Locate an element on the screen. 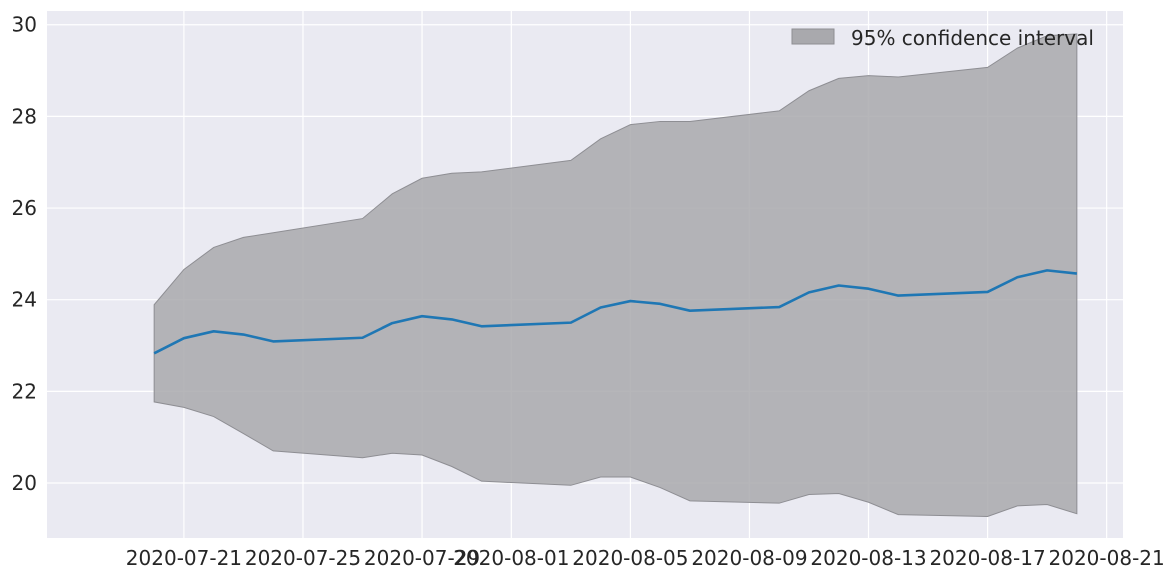 Image resolution: width=1175 pixels, height=578 pixels. x-tick-label: 2020-08-13 is located at coordinates (868, 558).